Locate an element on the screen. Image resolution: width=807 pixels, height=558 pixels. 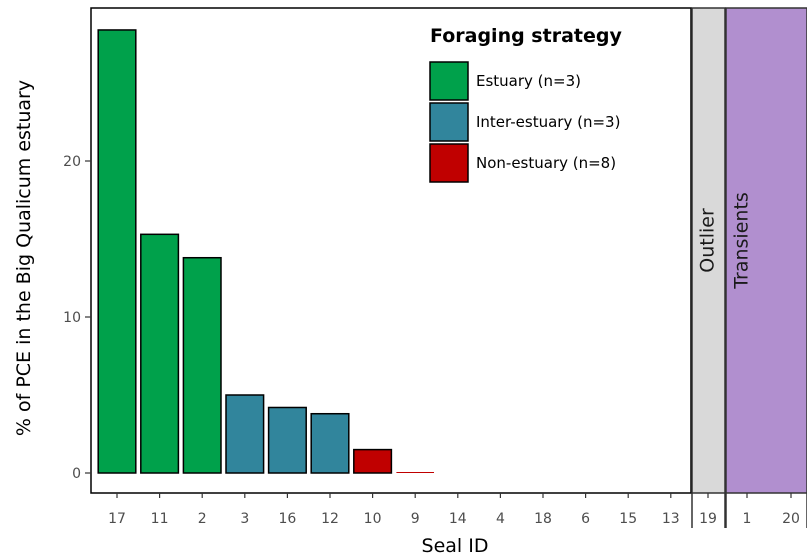
x-tick-label-9: 9 is located at coordinates (415, 519).